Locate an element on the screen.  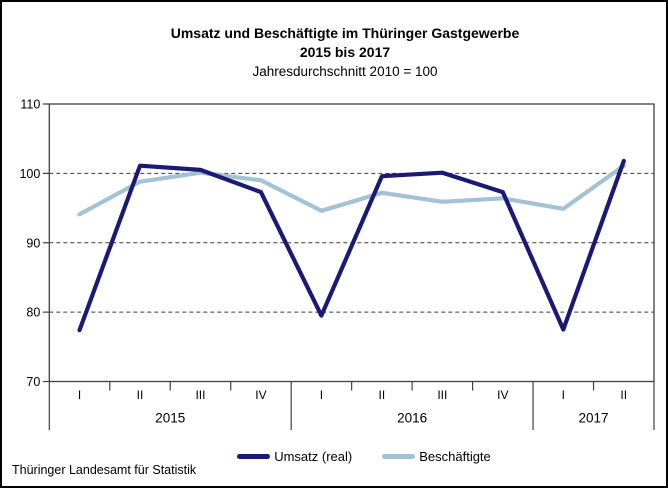
x-axis-year-label-2016: 2016 is located at coordinates (412, 418).